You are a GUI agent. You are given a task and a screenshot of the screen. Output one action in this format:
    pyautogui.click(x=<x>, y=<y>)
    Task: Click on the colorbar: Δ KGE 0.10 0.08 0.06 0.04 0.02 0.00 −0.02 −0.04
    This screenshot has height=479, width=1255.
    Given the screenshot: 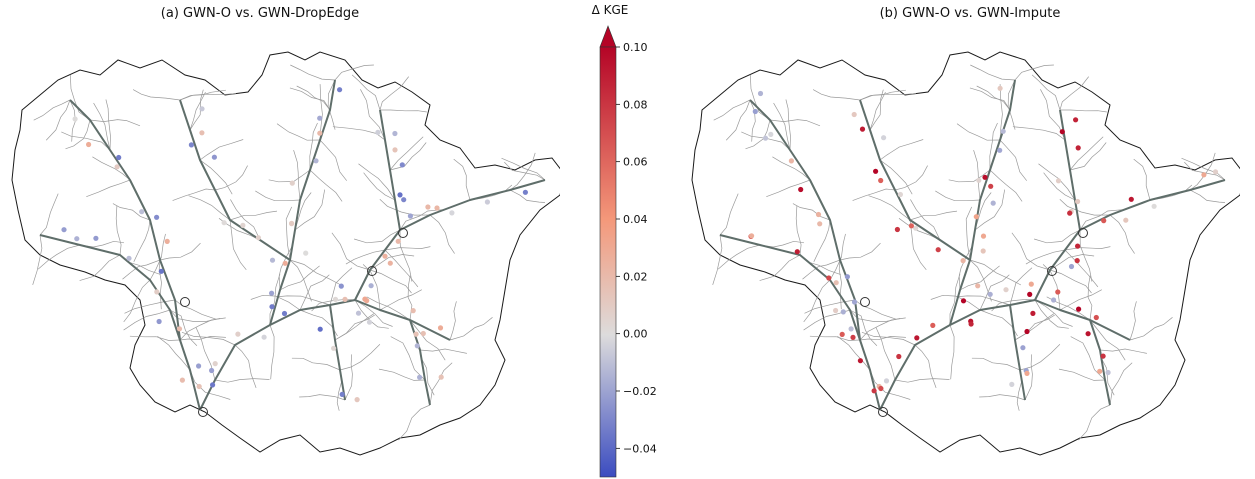 What is the action you would take?
    pyautogui.click(x=624, y=240)
    